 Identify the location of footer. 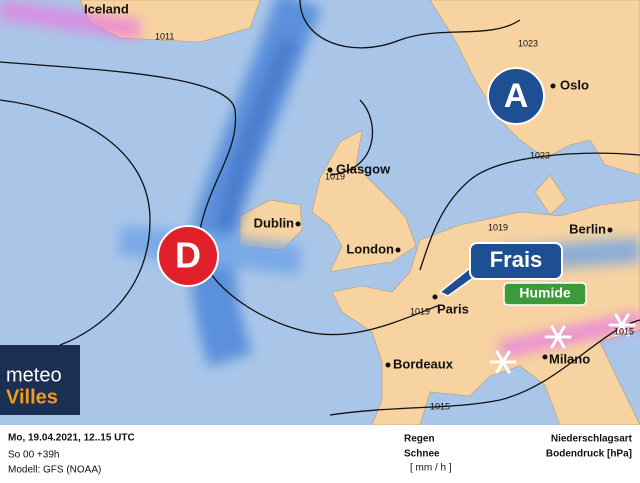
(320, 451).